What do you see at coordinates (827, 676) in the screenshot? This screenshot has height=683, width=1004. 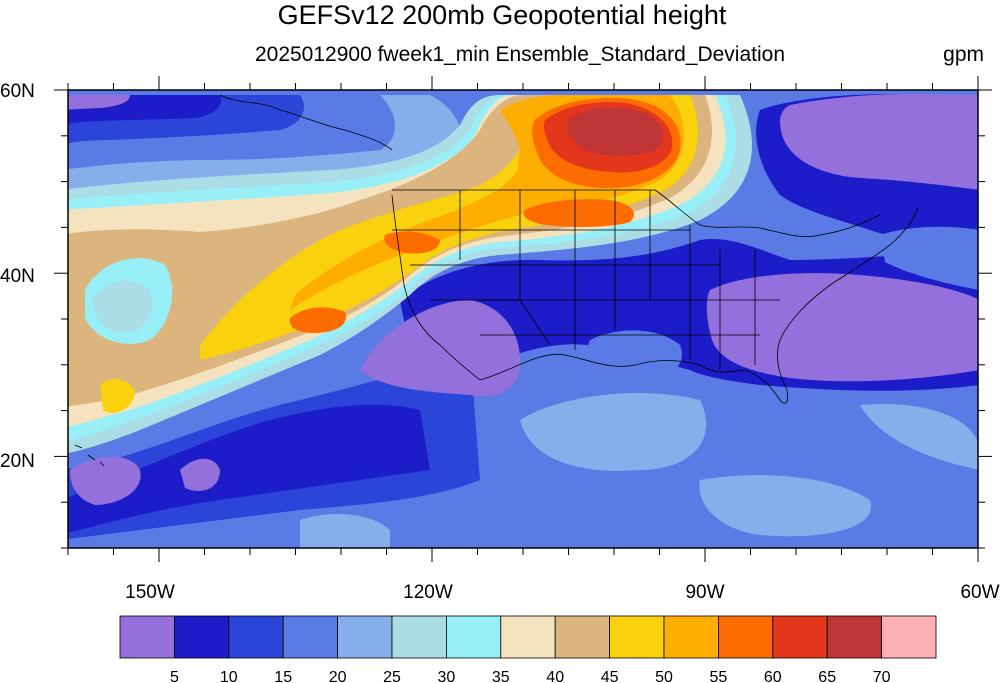 I see `colorbar-label: 65` at bounding box center [827, 676].